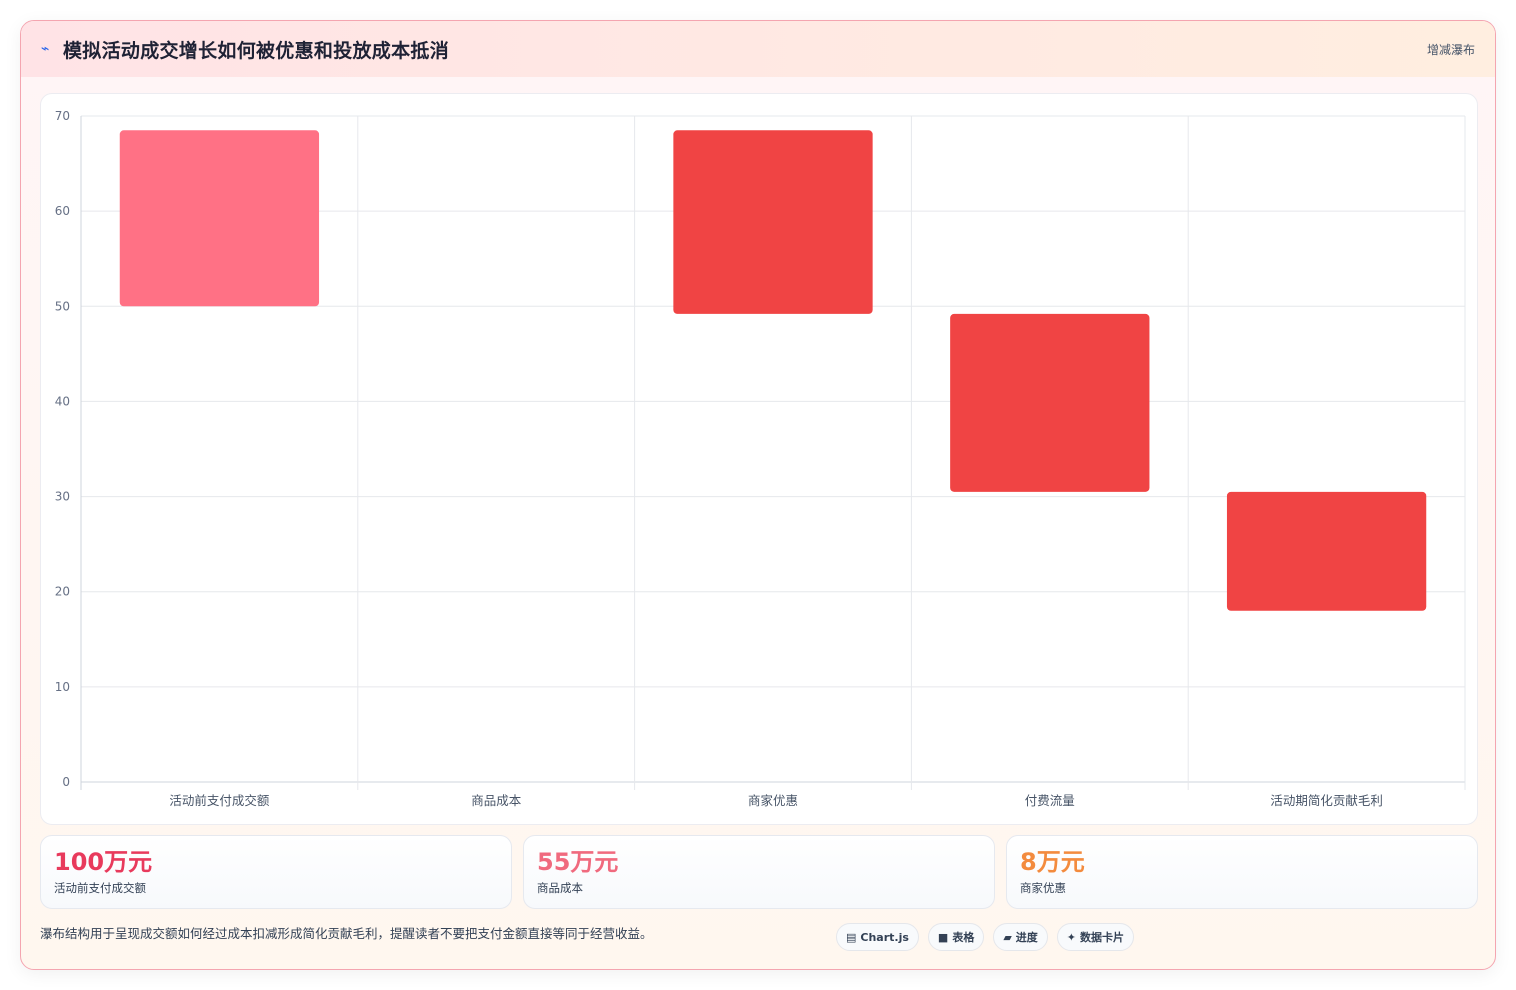 Image resolution: width=1516 pixels, height=990 pixels. I want to click on chip-data-card: ✦ 数据卡片, so click(1095, 937).